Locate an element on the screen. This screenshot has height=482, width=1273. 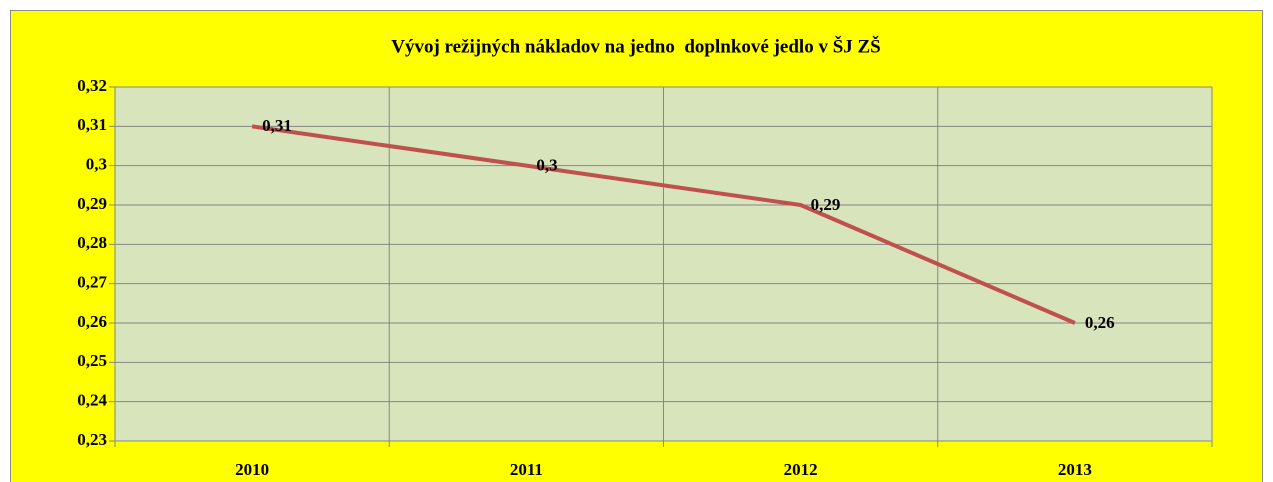
data-label: 0,3 is located at coordinates (546, 165).